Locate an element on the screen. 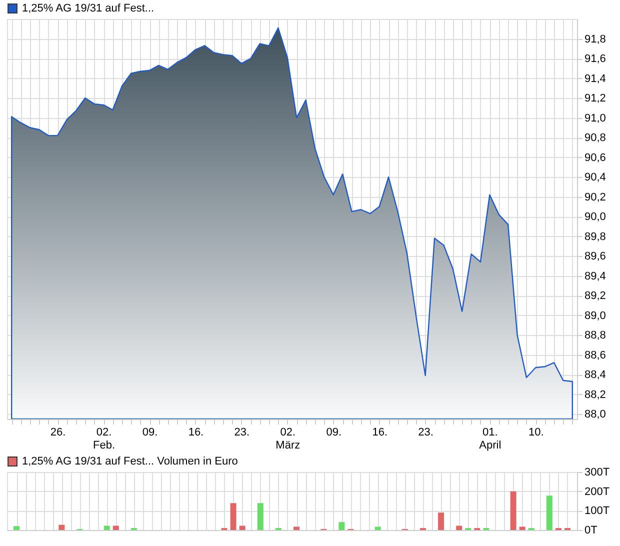 The height and width of the screenshot is (546, 620). y-tick-label: 91,6 is located at coordinates (595, 59).